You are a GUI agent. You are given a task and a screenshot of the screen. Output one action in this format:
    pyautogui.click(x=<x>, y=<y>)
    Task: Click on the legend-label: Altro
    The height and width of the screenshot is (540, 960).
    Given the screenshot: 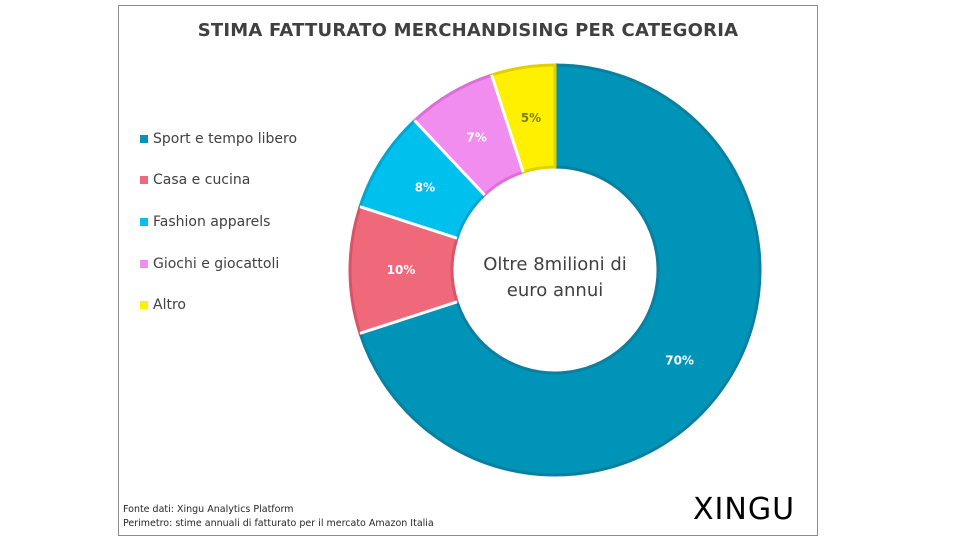 What is the action you would take?
    pyautogui.click(x=169, y=305)
    